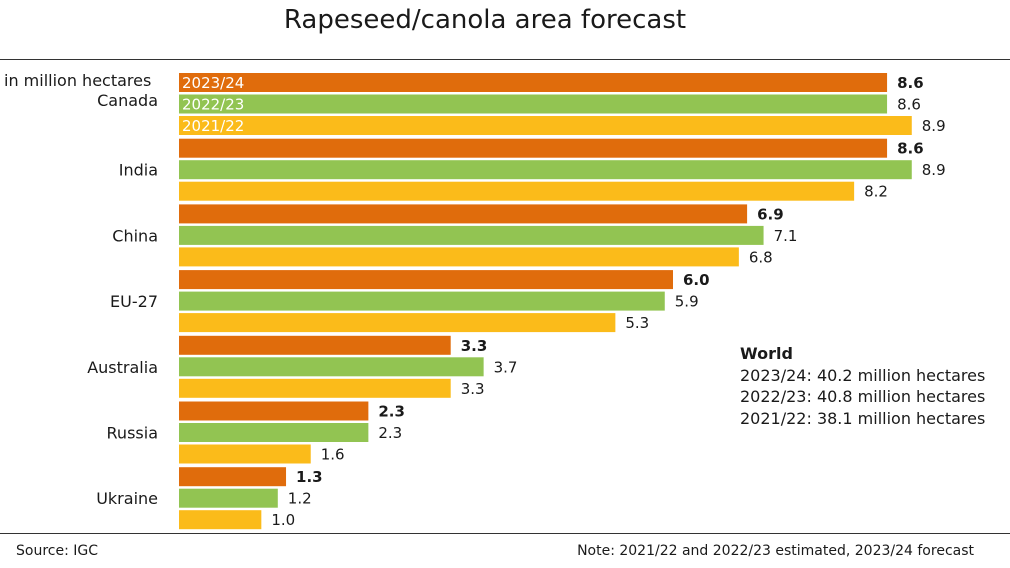 Image resolution: width=1010 pixels, height=568 pixels. Describe the element at coordinates (474, 346) in the screenshot. I see `value-label-australia-2023-24: 3.3` at that location.